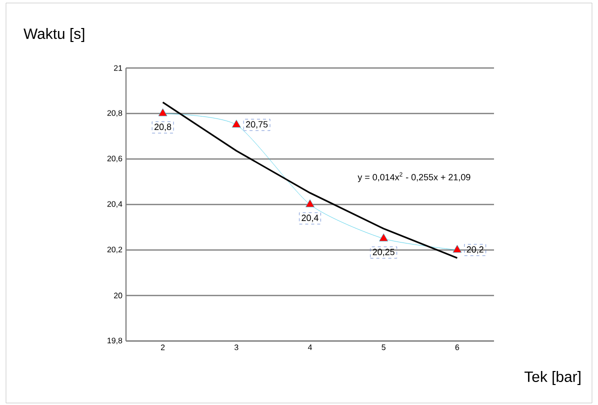 This screenshot has width=598, height=405. Describe the element at coordinates (414, 177) in the screenshot. I see `annotation: y = 0,014x$^{2}$ - 0,255x + 21,09` at that location.